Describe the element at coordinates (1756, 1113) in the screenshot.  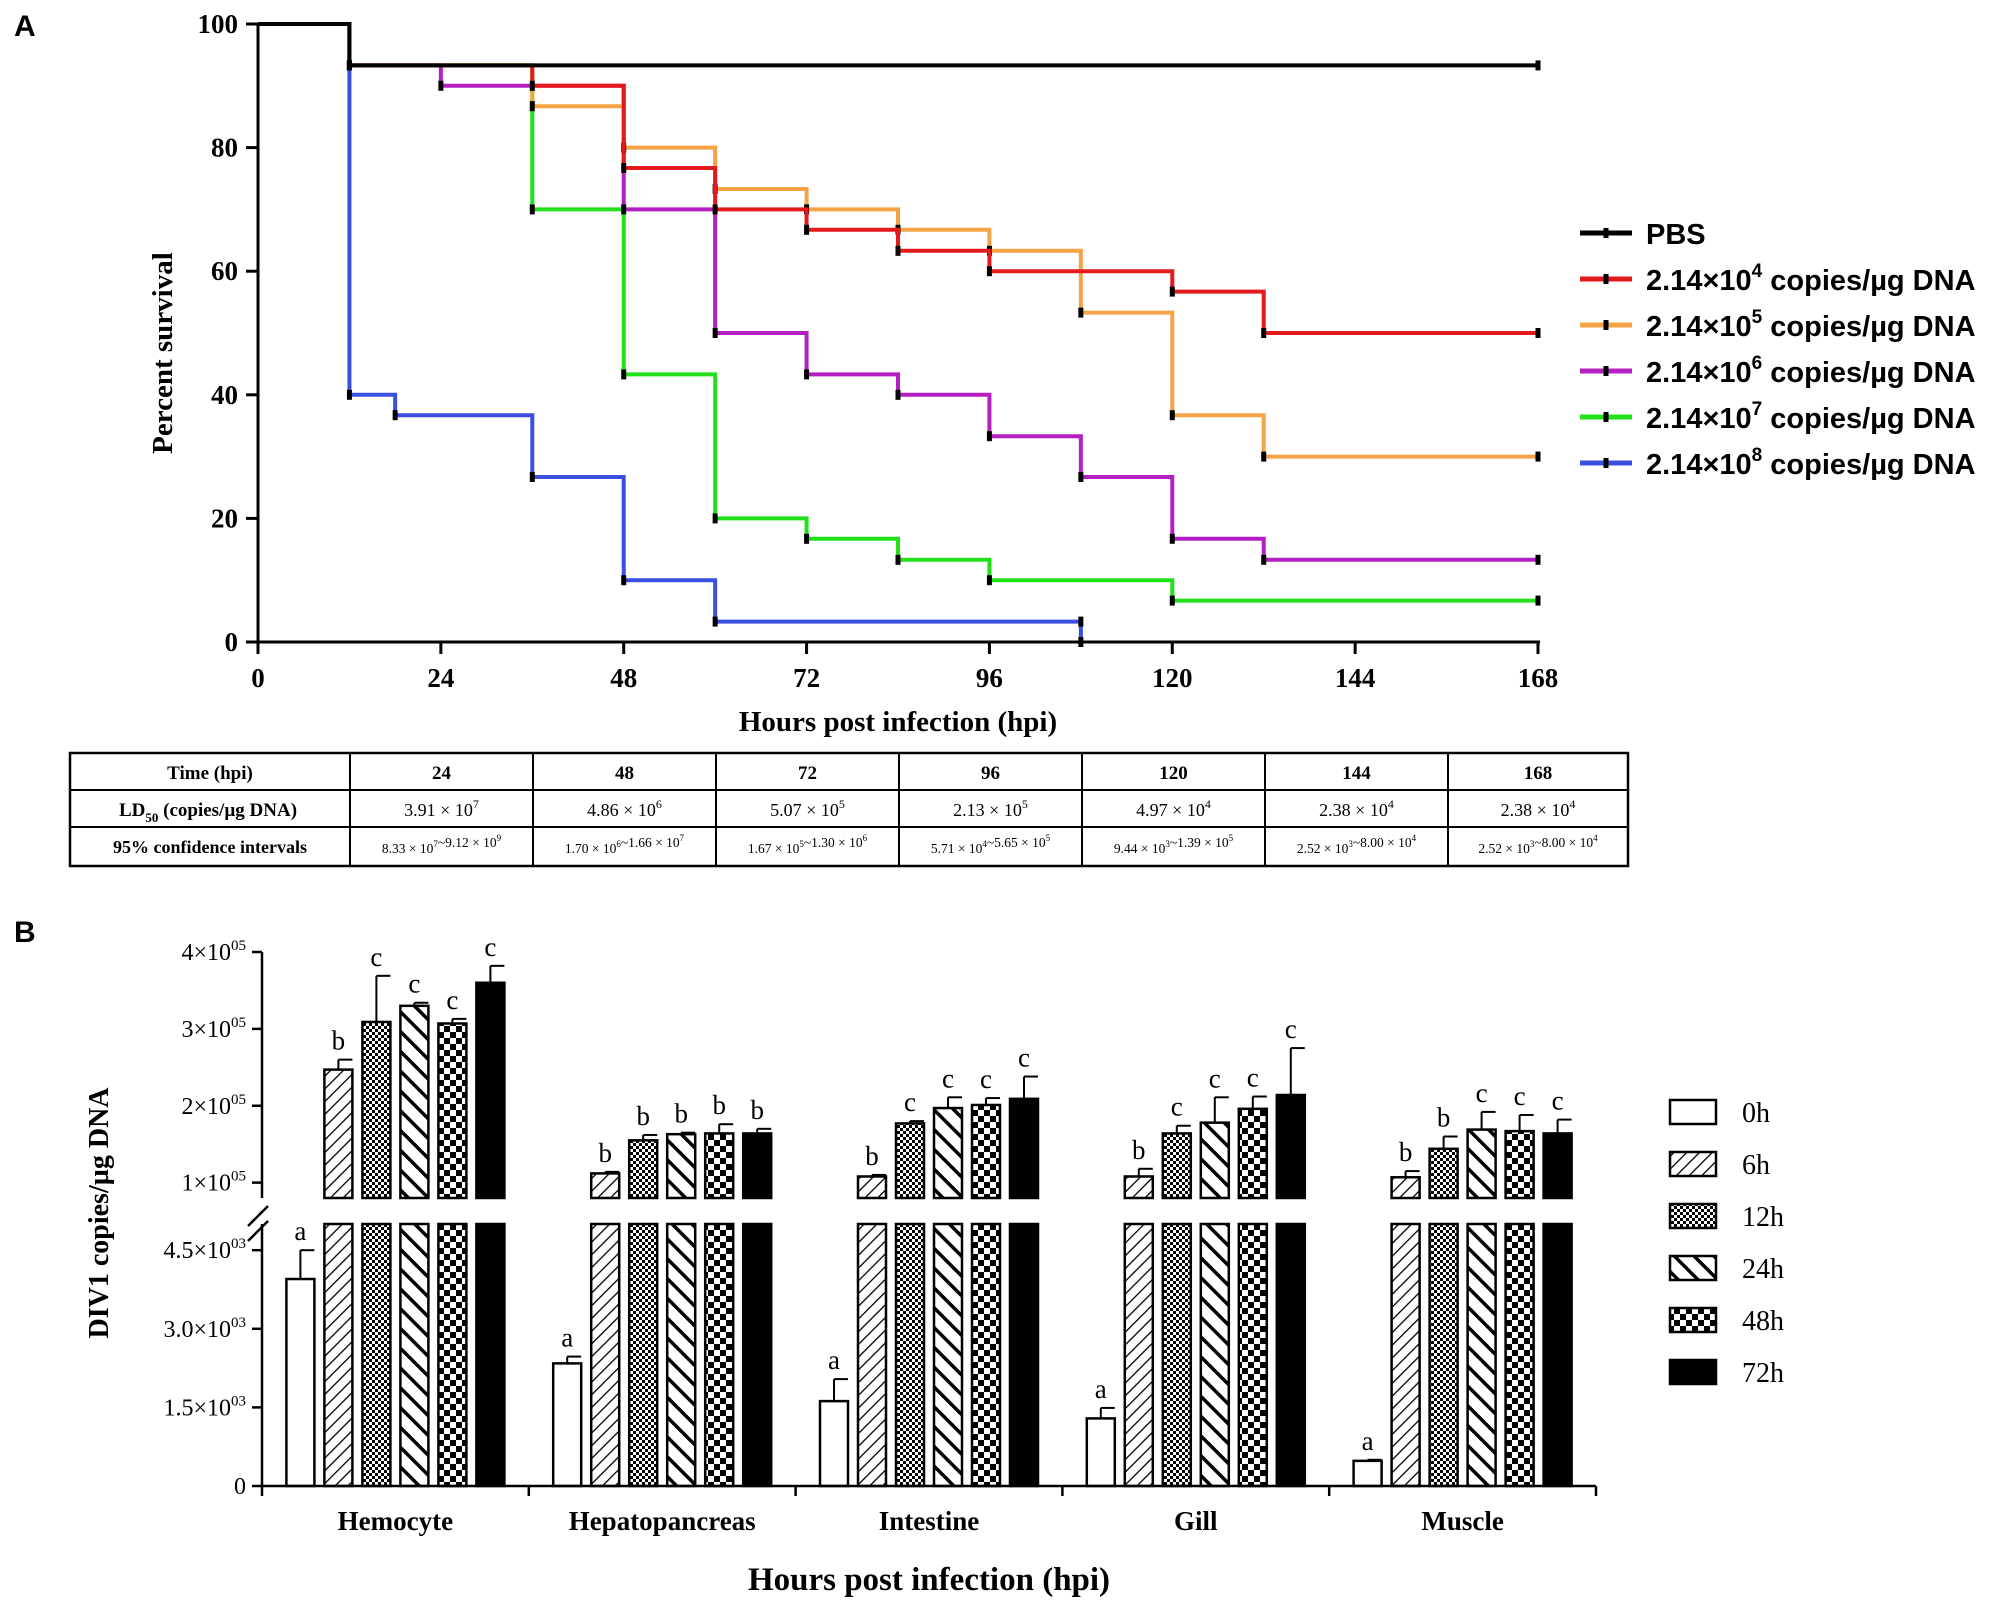
I see `legend-label-0h: 0h` at that location.